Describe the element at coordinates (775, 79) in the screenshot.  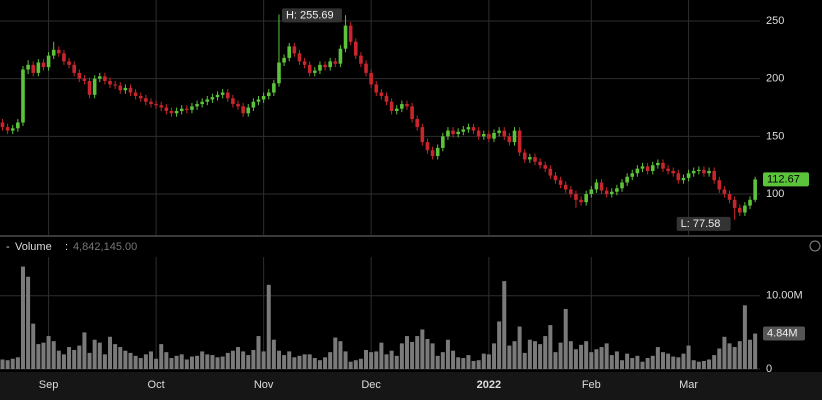
I see `y-tick-label: 200` at that location.